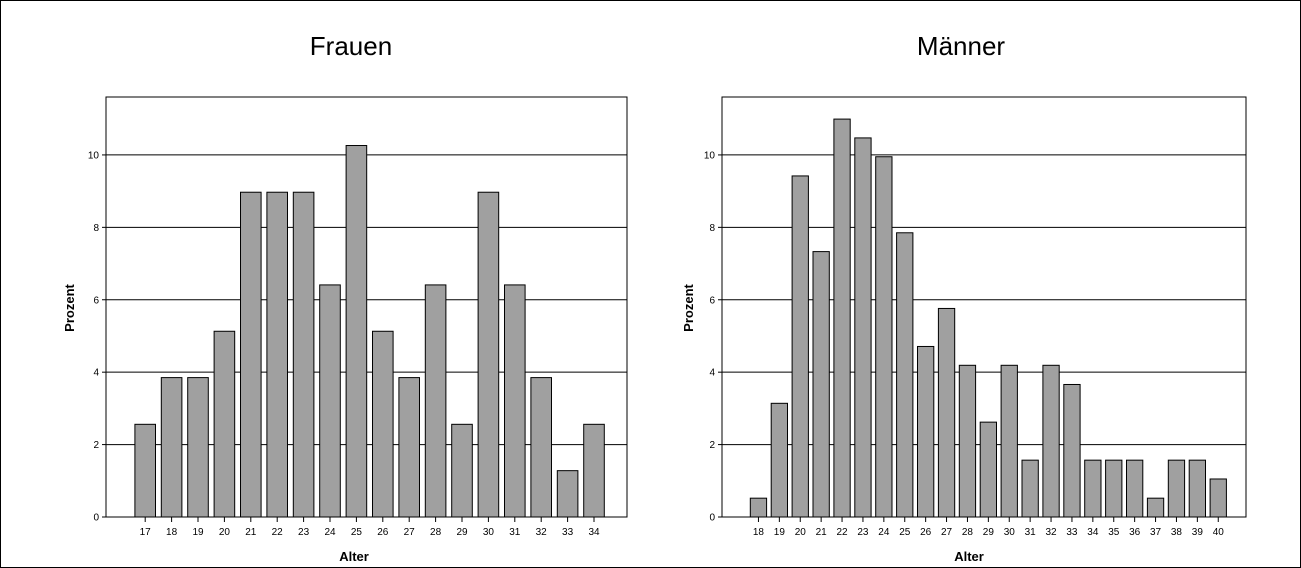 This screenshot has width=1301, height=568. Describe the element at coordinates (146, 532) in the screenshot. I see `x-tick-label: 17` at that location.